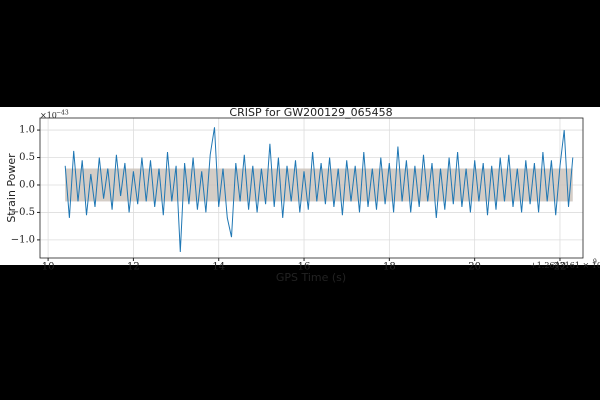 The image size is (600, 400). I want to click on x-tick-label: 20, so click(474, 267).